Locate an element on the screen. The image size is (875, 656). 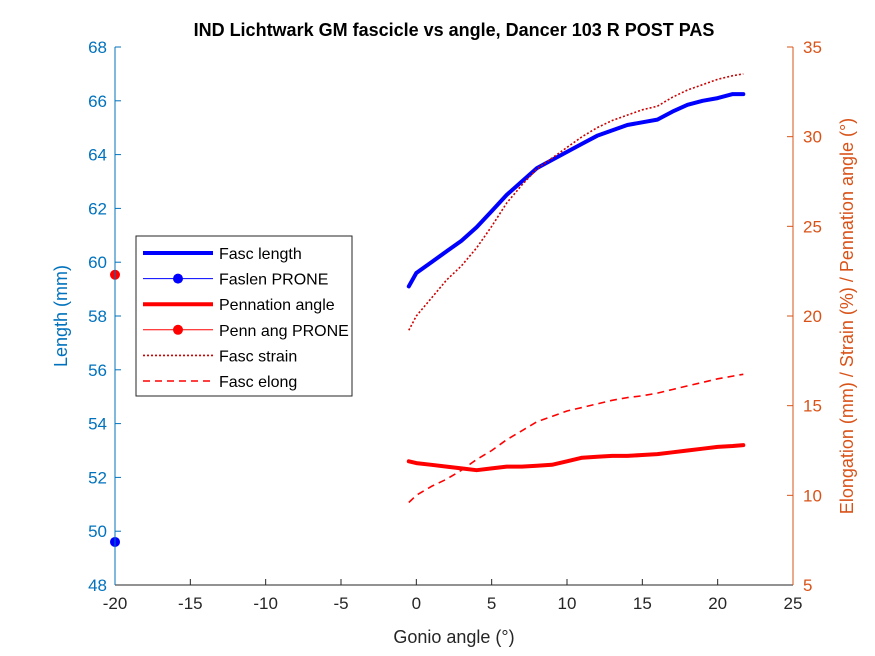
left-tick-label: 68 is located at coordinates (97, 47).